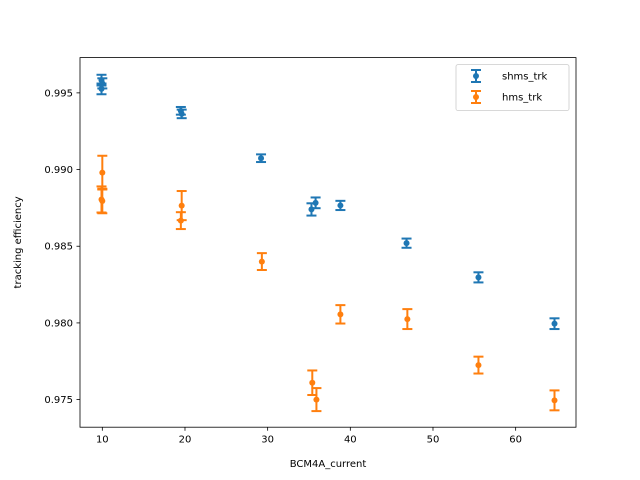 The image size is (640, 480). What do you see at coordinates (328, 464) in the screenshot?
I see `x-axis-label: BCM4A_current` at bounding box center [328, 464].